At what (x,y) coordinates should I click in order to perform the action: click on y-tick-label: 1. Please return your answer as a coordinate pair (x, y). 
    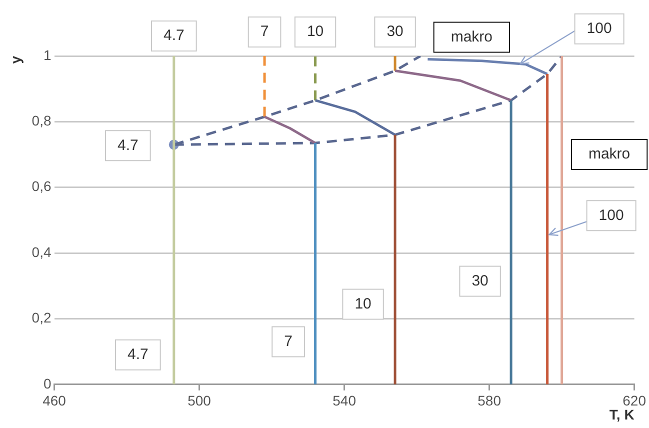
    Looking at the image, I should click on (47, 54).